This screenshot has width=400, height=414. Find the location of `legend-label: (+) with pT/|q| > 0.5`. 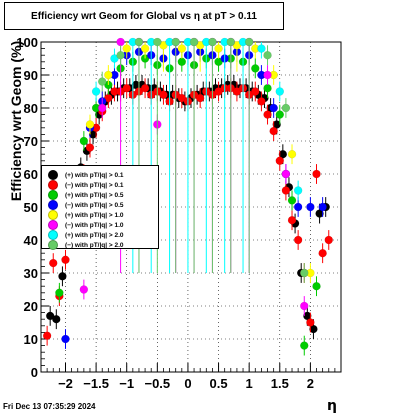

legend-label: (+) with pT/|q| > 0.5 is located at coordinates (94, 195).